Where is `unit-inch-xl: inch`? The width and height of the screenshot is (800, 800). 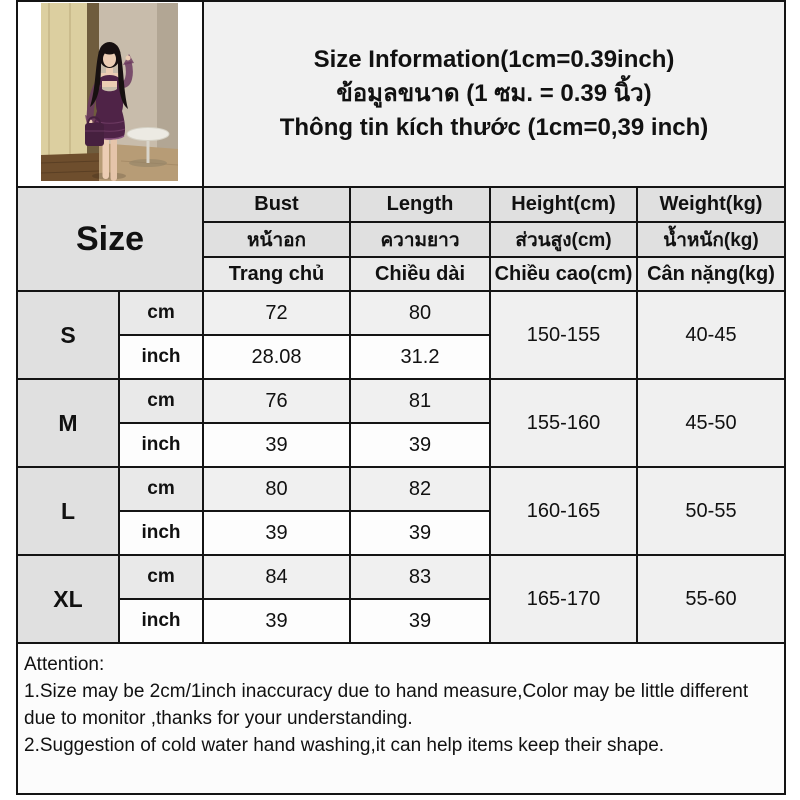
unit-inch-xl: inch is located at coordinates (161, 621).